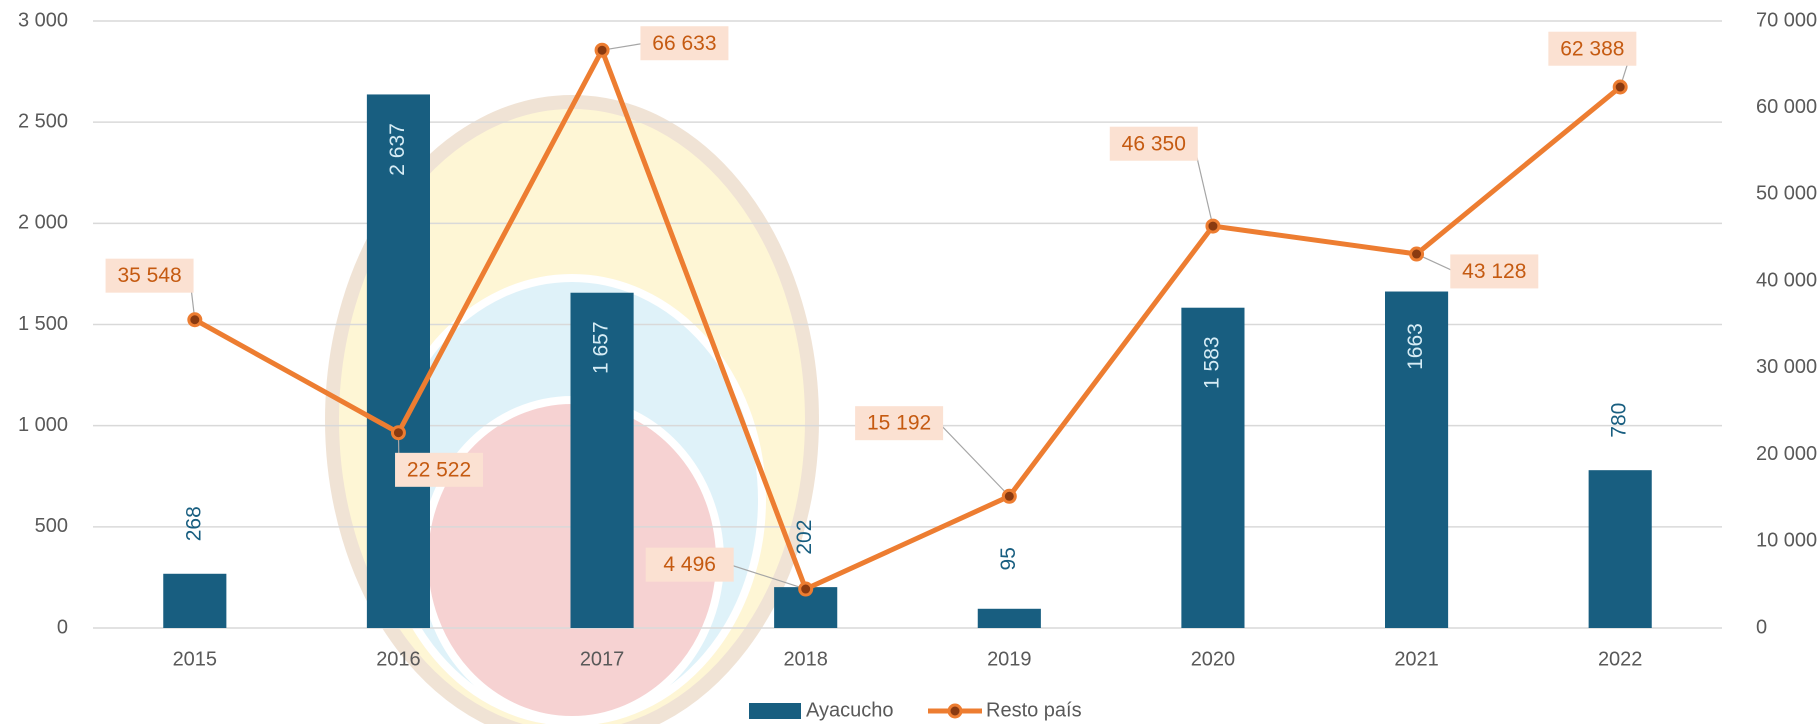 The width and height of the screenshot is (1818, 724). I want to click on y-tick-label: 500, so click(51, 526).